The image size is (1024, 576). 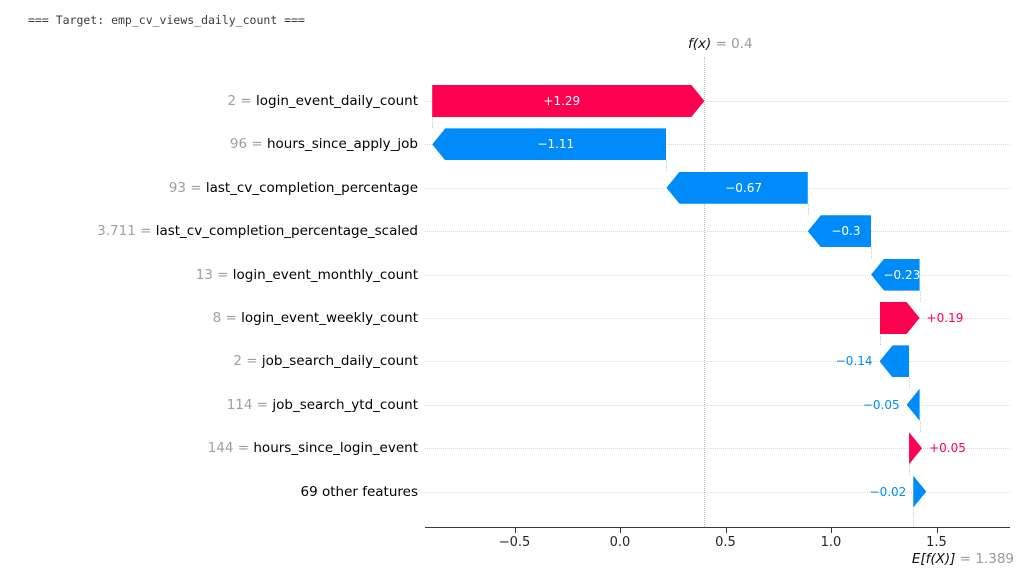 I want to click on feature-label: 8 = login_event_weekly_count, so click(x=209, y=318).